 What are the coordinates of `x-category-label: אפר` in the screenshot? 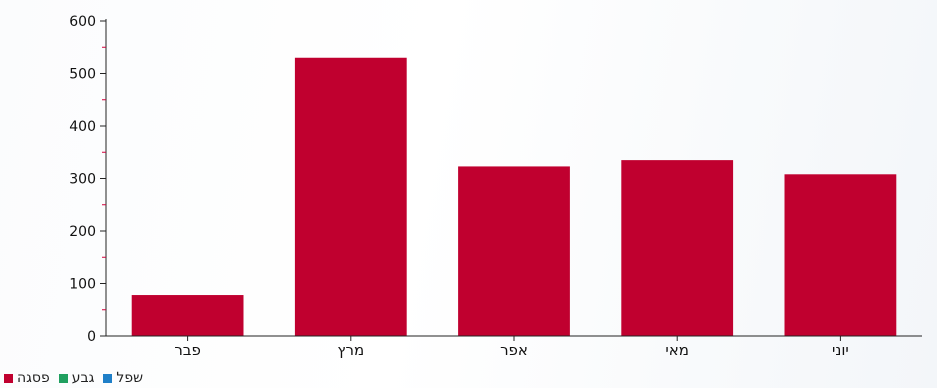 It's located at (514, 350).